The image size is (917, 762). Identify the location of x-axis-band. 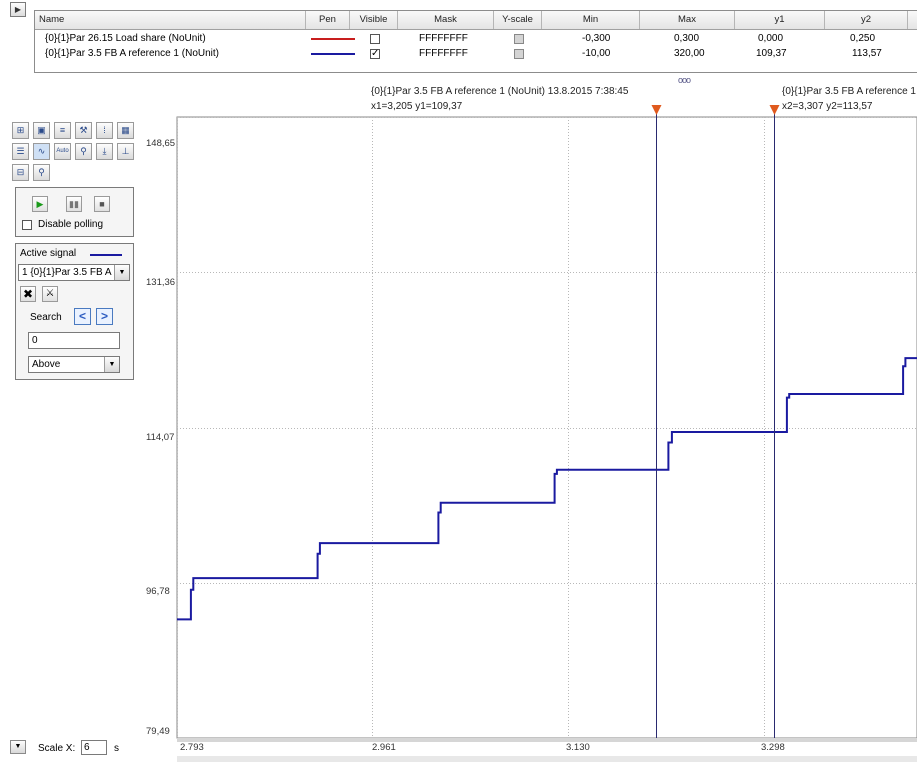
(547, 740).